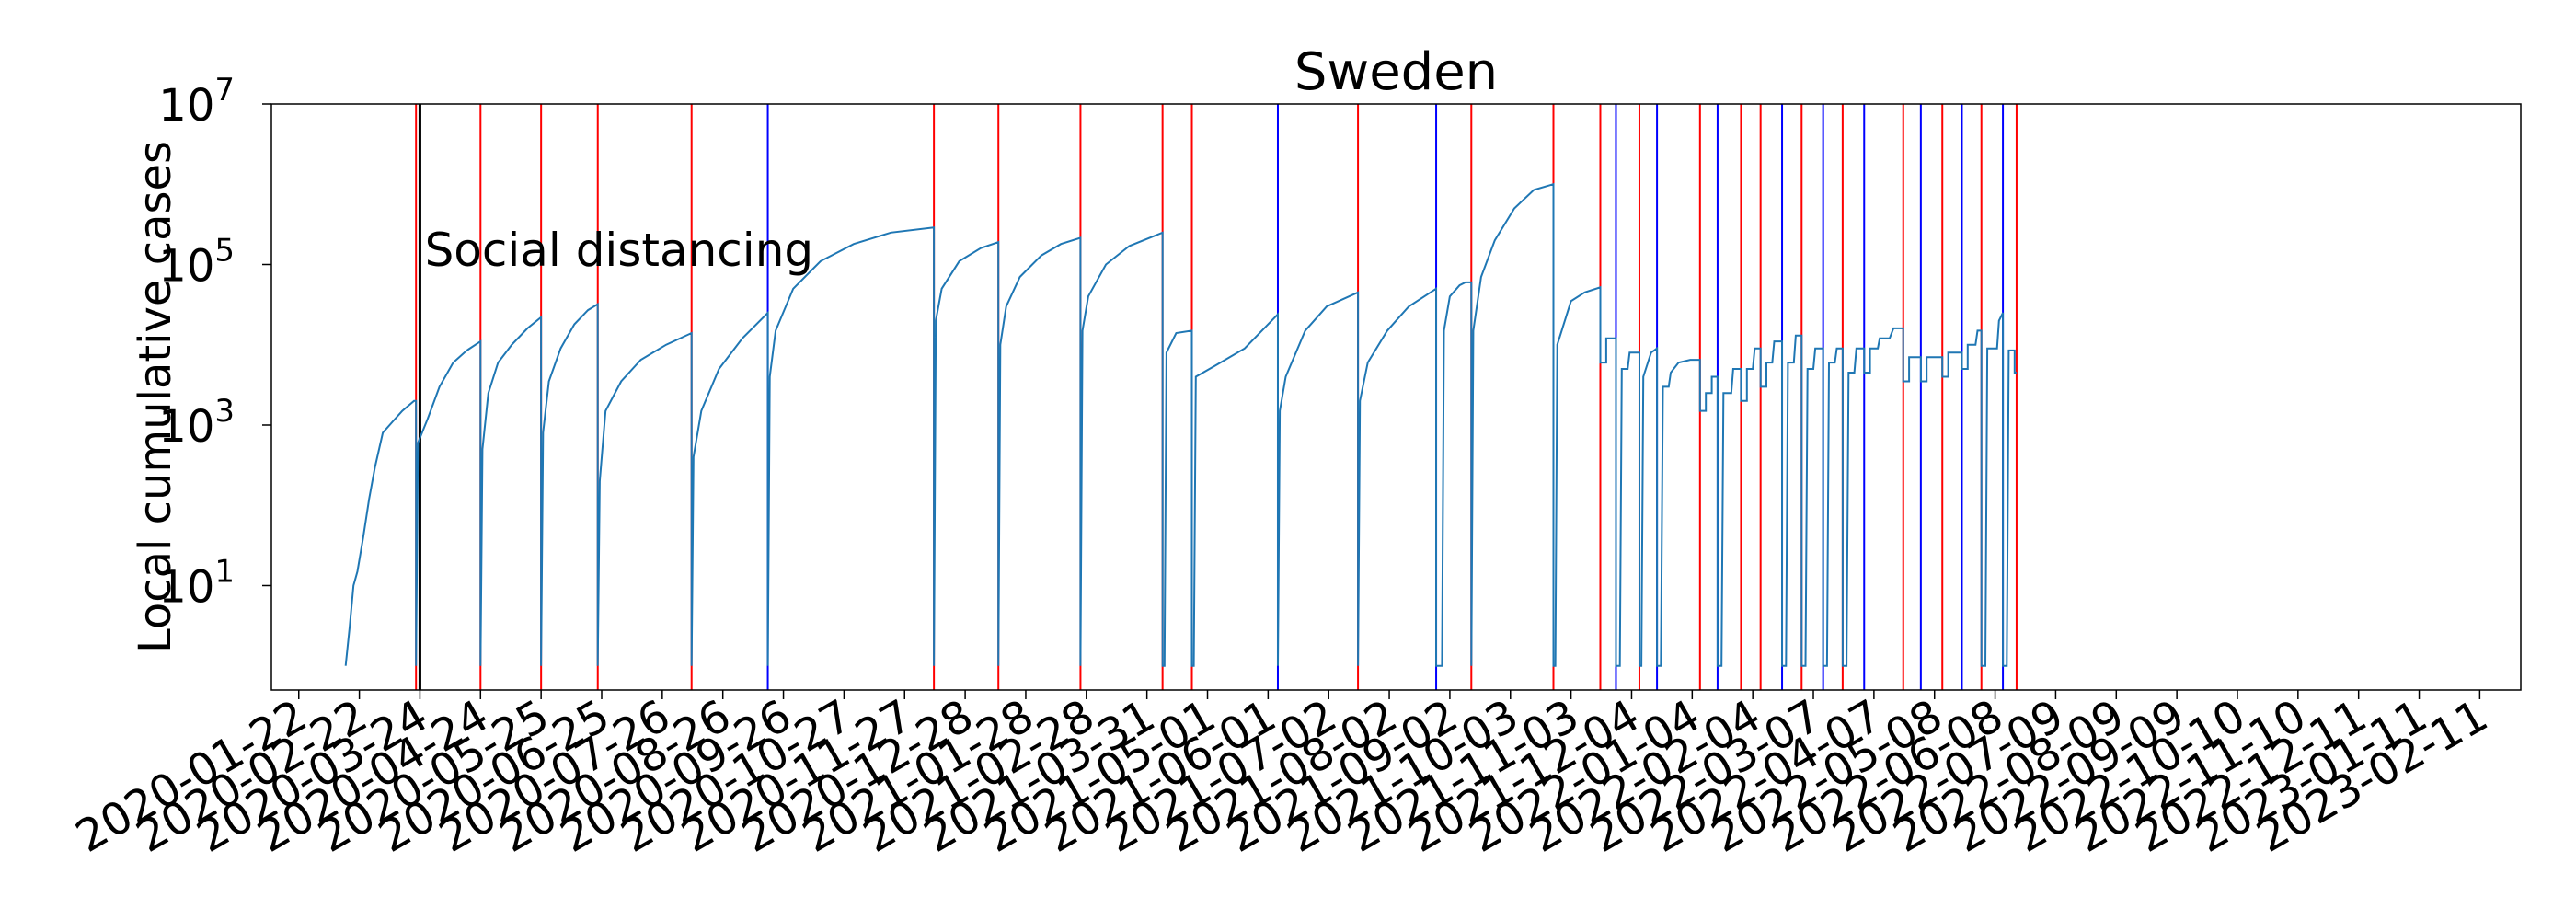  What do you see at coordinates (196, 423) in the screenshot?
I see `y-tick-label: 10³` at bounding box center [196, 423].